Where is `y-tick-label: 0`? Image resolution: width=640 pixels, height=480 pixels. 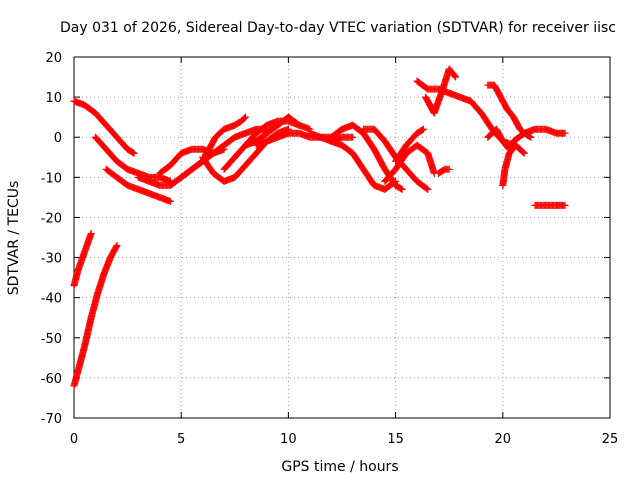
y-tick-label: 0 is located at coordinates (58, 138).